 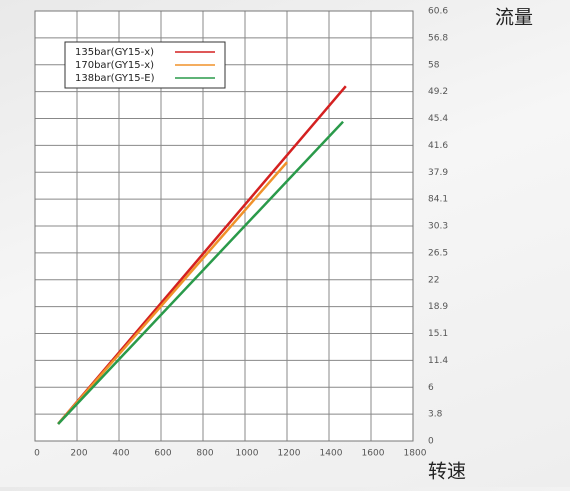 I want to click on y-tick-label: 37.9, so click(x=438, y=173).